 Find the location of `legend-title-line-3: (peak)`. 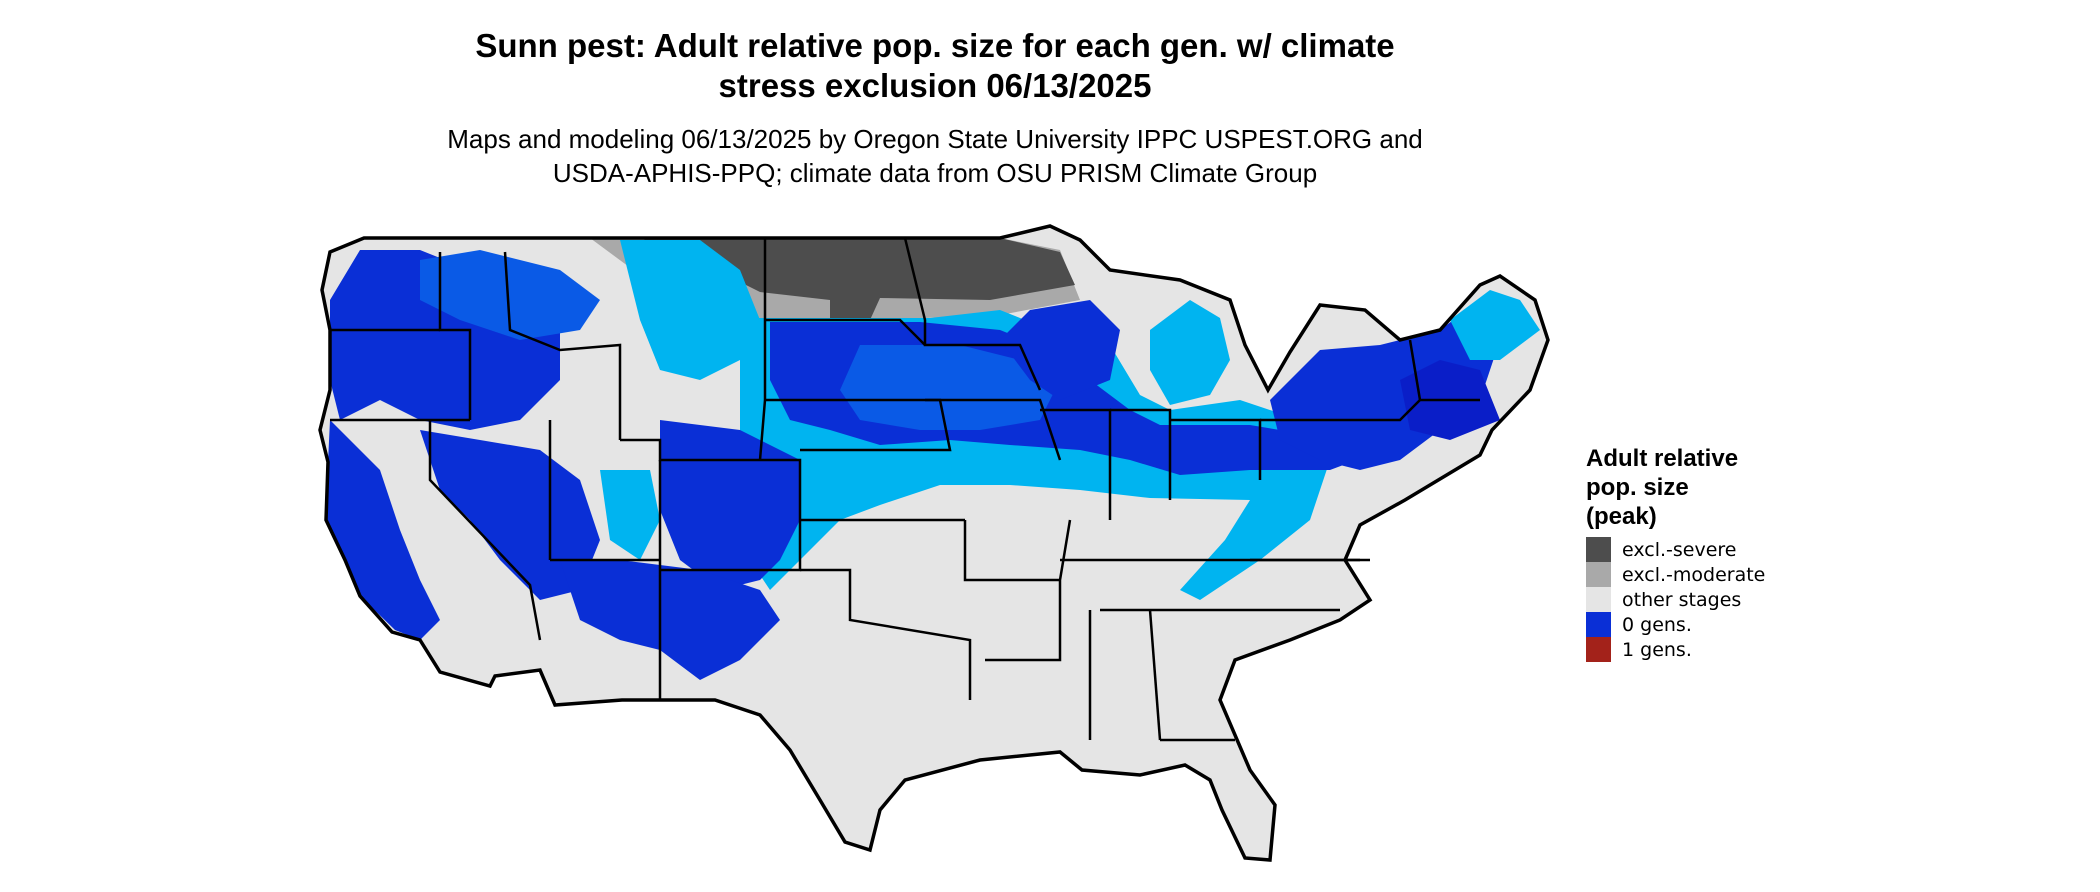

legend-title-line-3: (peak) is located at coordinates (1621, 516).